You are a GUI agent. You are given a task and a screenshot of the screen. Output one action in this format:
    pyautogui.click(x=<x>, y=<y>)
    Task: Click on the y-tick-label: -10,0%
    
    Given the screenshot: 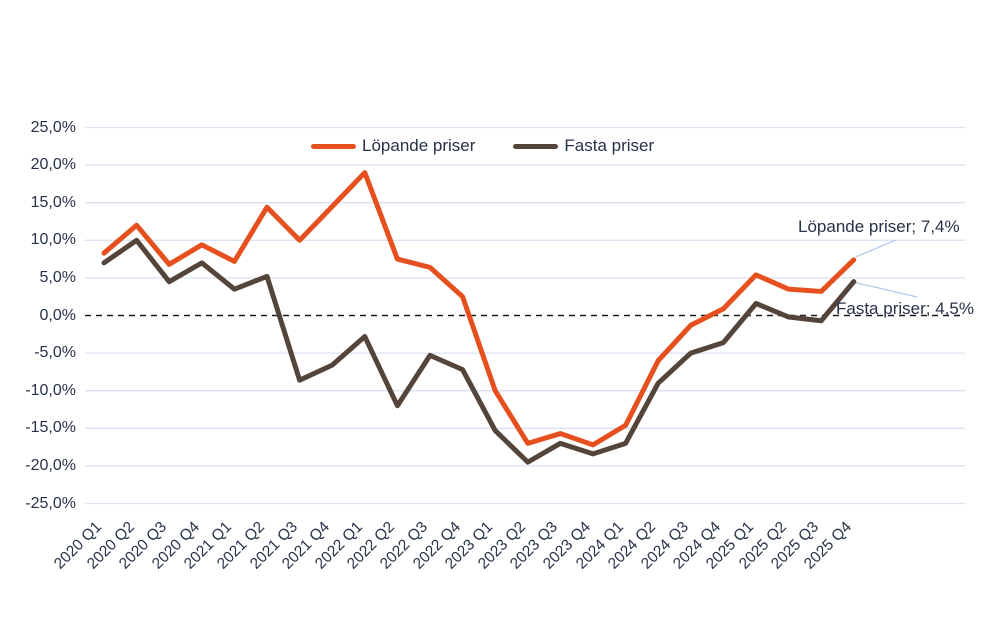 What is the action you would take?
    pyautogui.click(x=50, y=390)
    